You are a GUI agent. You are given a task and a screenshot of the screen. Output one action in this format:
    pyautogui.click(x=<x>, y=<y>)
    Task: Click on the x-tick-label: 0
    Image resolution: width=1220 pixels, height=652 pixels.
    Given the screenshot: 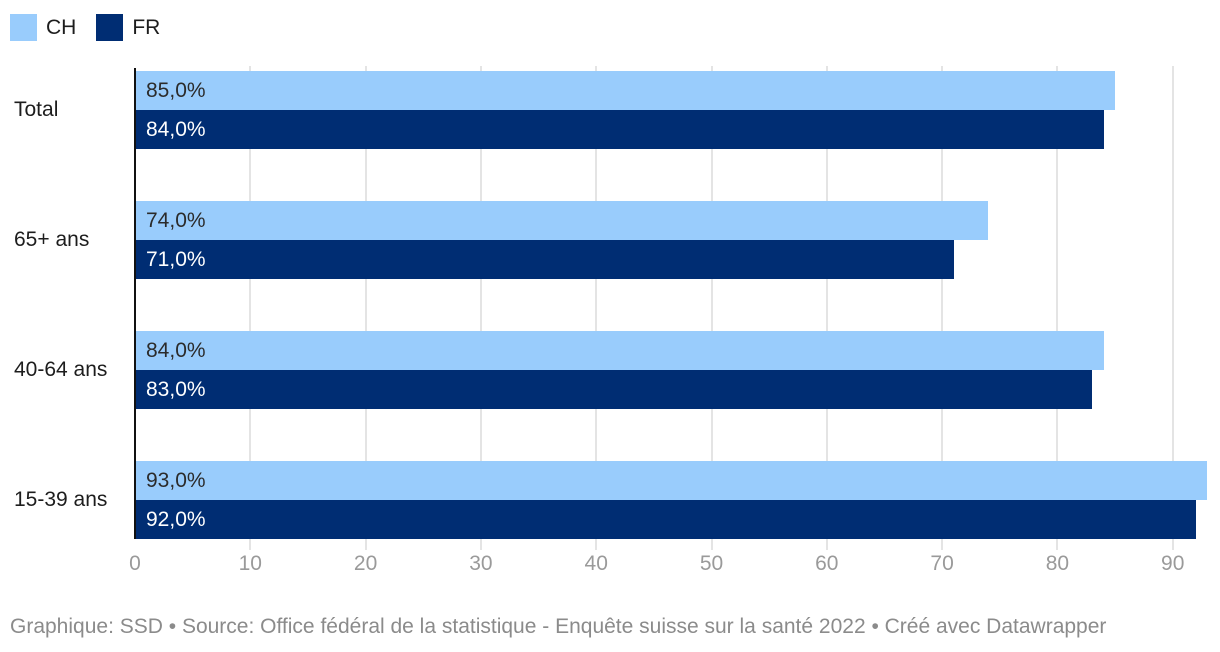 What is the action you would take?
    pyautogui.click(x=135, y=563)
    